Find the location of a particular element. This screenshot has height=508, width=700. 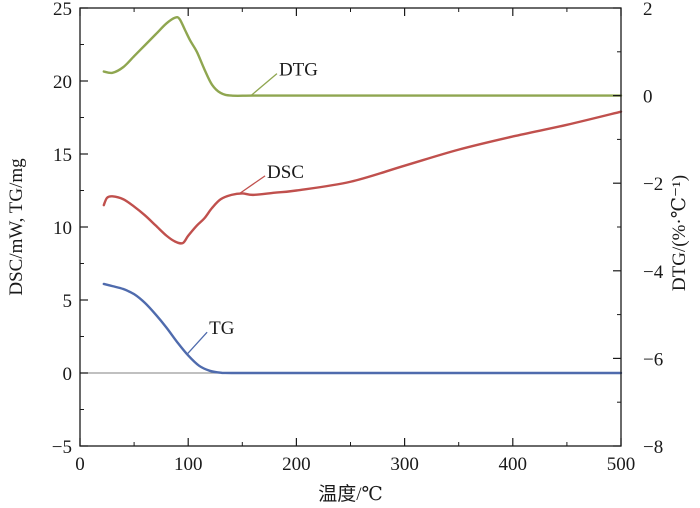

series-line-tg is located at coordinates (362, 328).